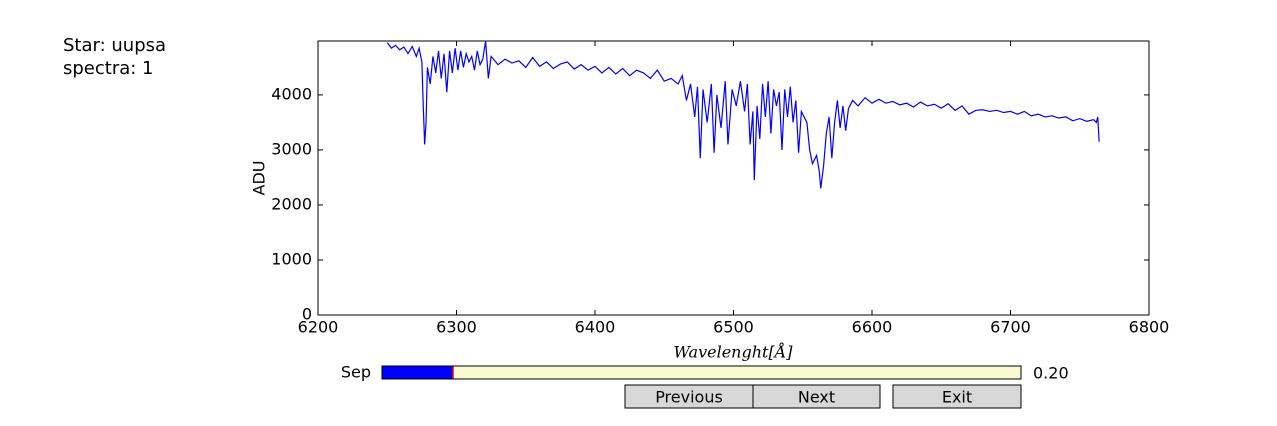  Describe the element at coordinates (291, 258) in the screenshot. I see `y-tick-label: 1000` at that location.